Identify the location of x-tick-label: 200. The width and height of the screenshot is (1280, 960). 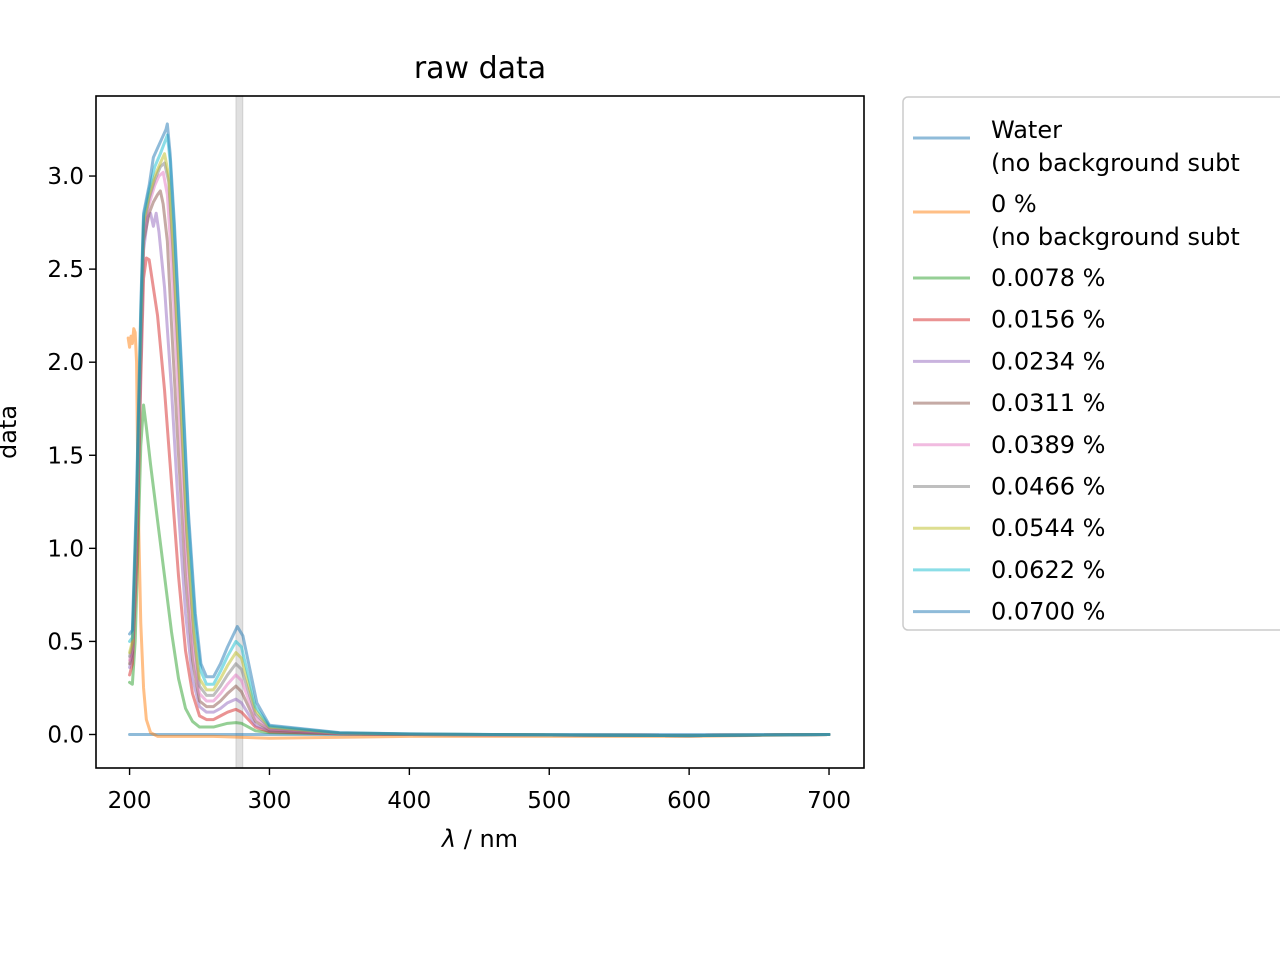
(130, 801).